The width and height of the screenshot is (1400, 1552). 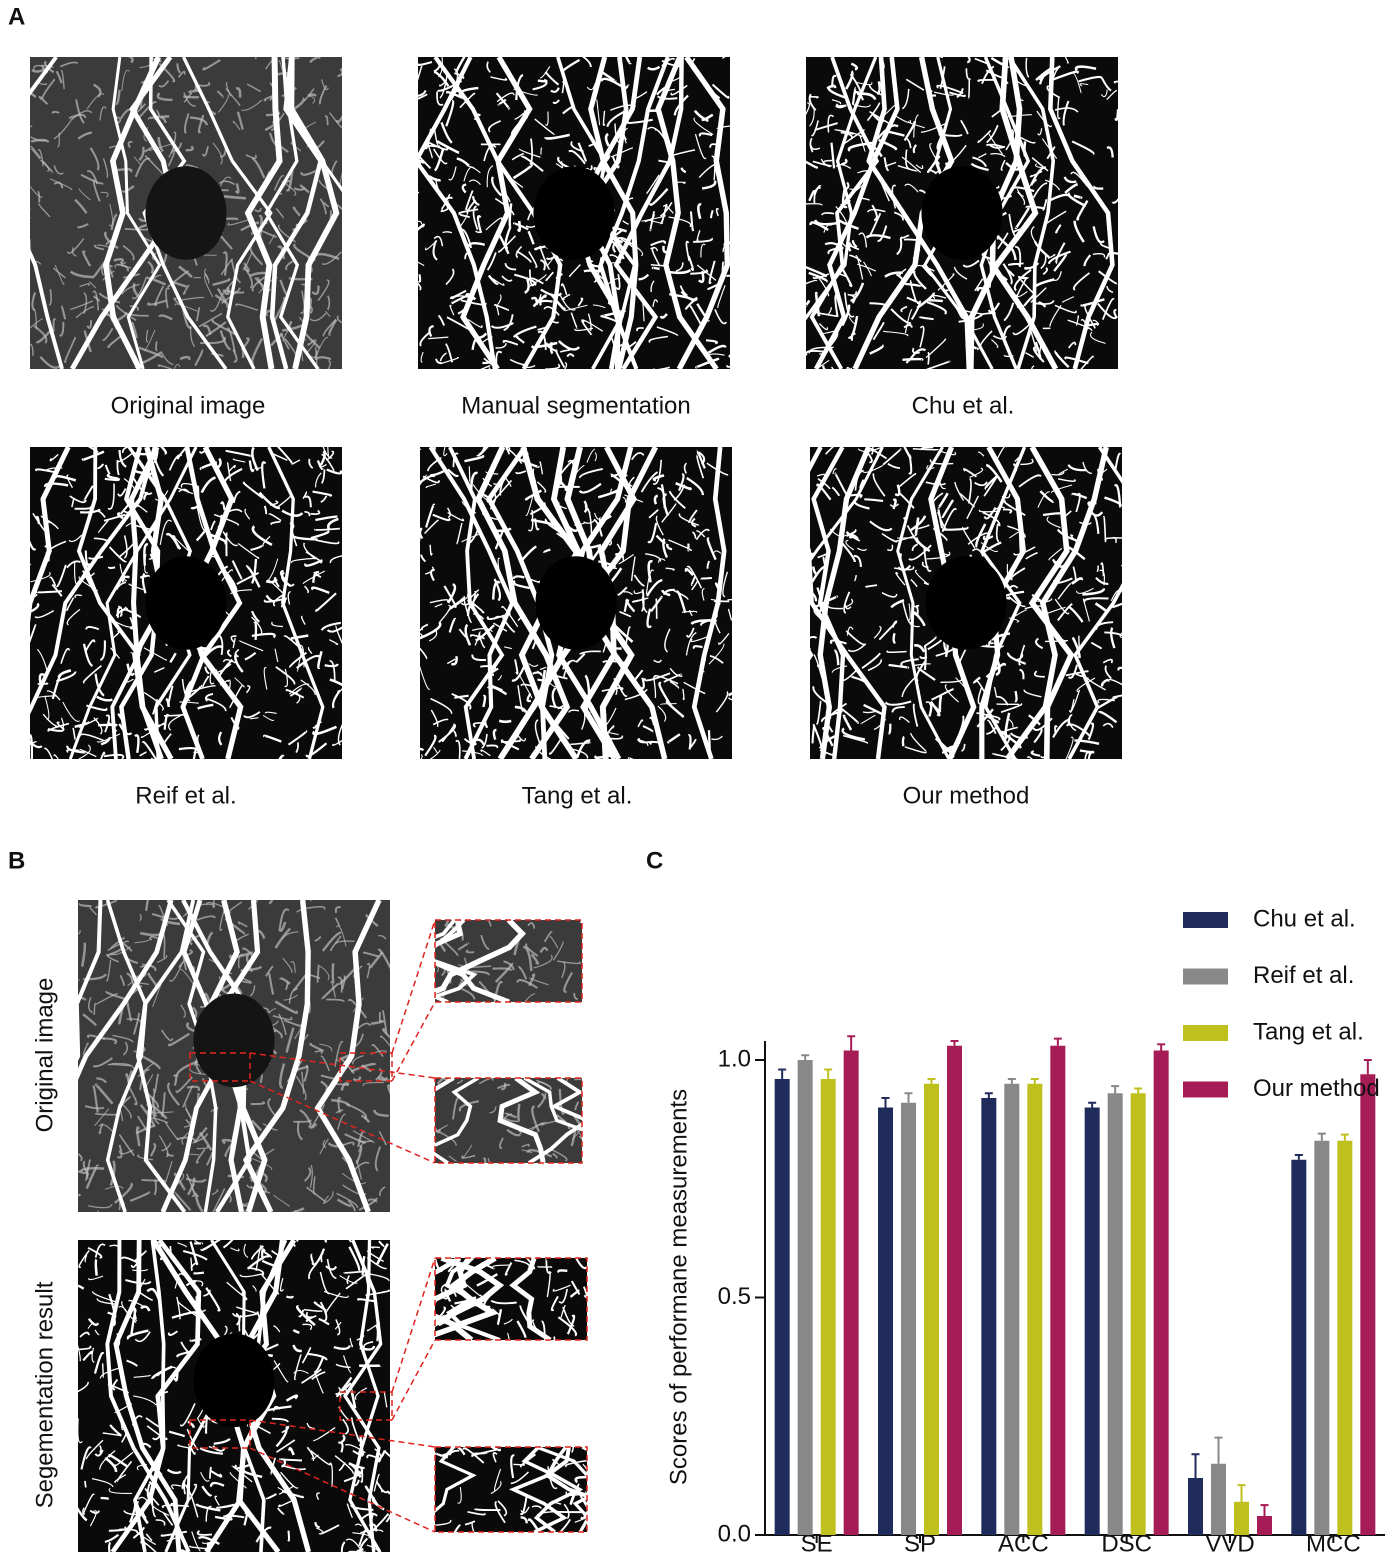 I want to click on y-axis-label: Scores of performane measurements, so click(x=678, y=1287).